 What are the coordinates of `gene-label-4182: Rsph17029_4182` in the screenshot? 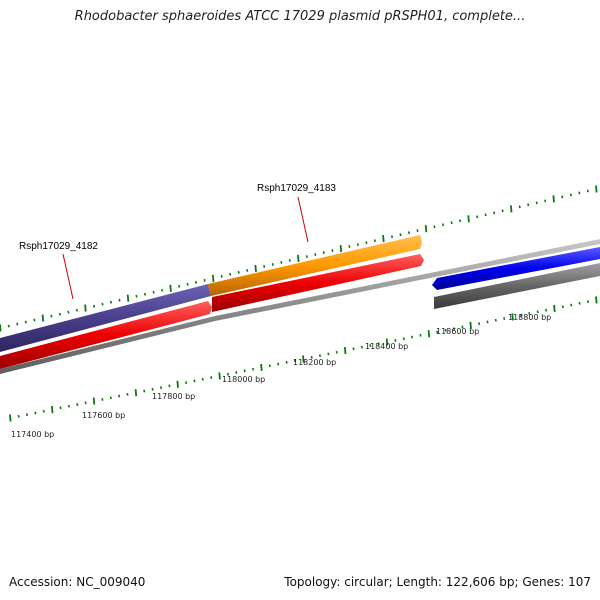 It's located at (58, 246).